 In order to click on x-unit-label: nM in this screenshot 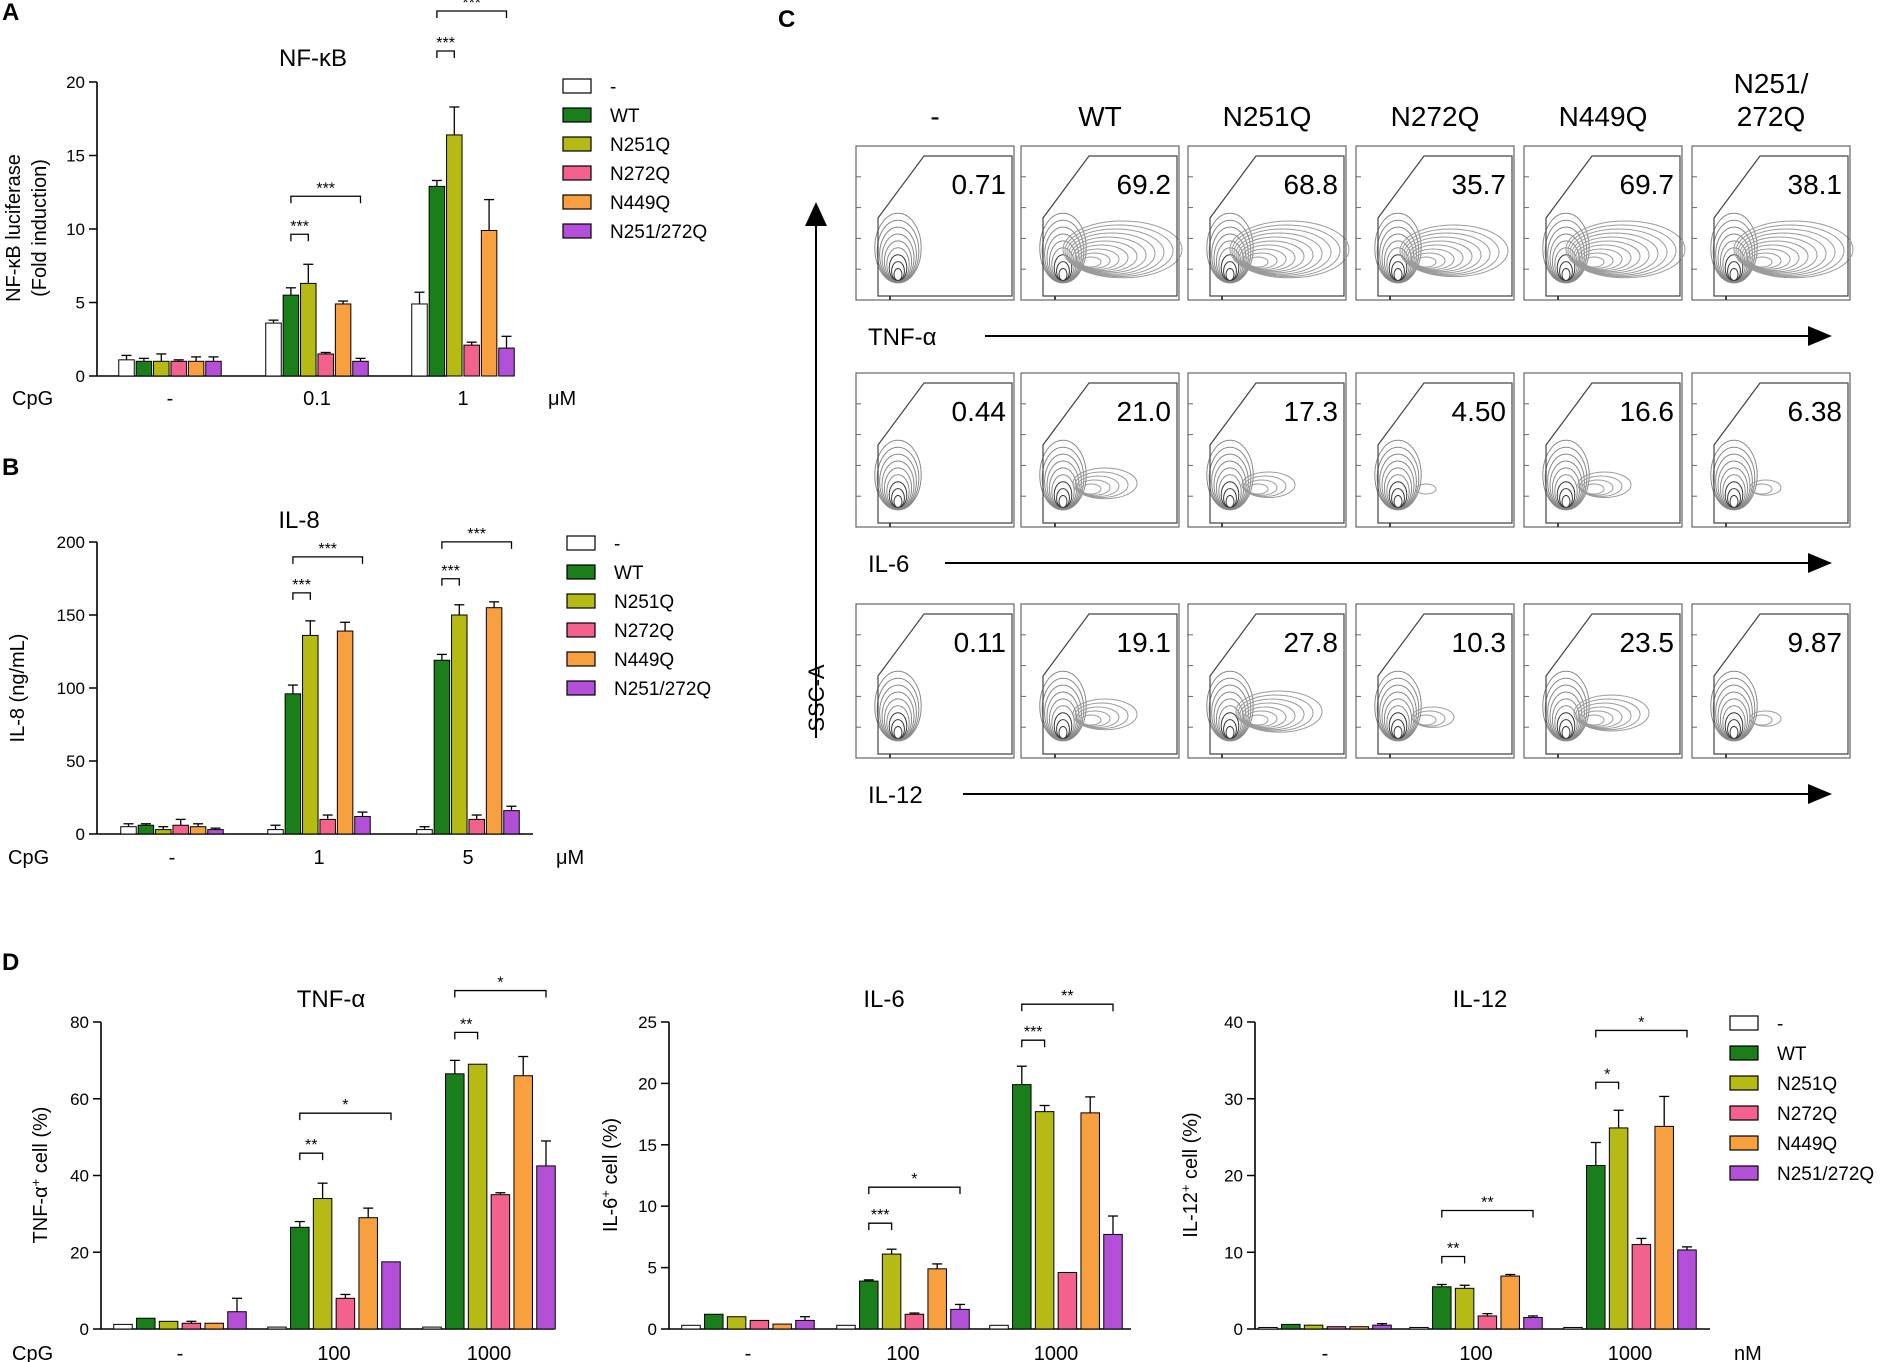, I will do `click(1748, 1352)`.